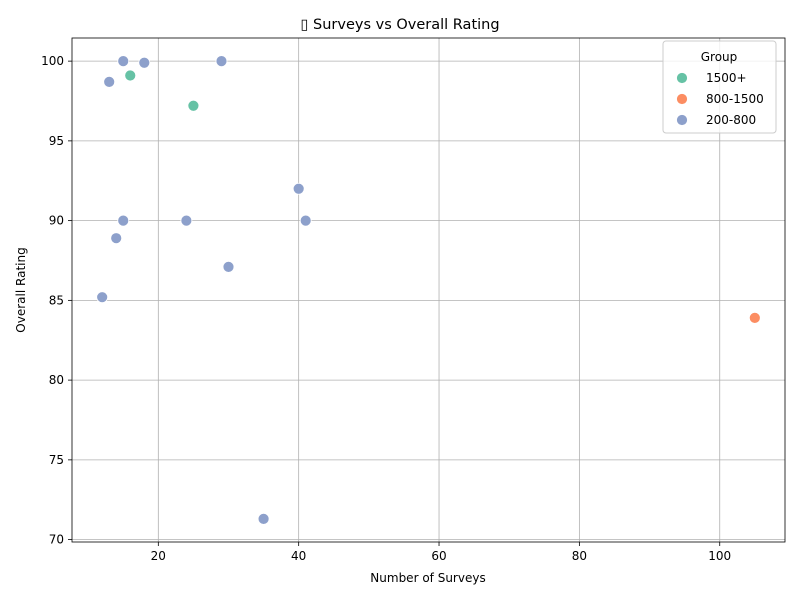 The height and width of the screenshot is (600, 800). Describe the element at coordinates (735, 99) in the screenshot. I see `legend-entry: 800-1500` at that location.